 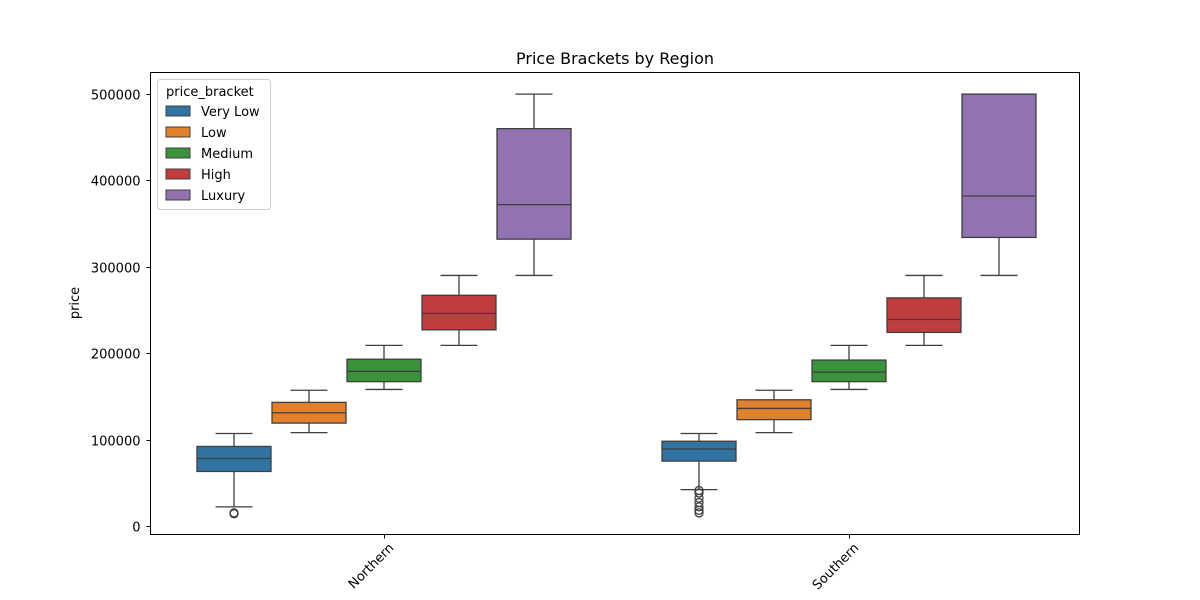 I want to click on chart-title: Price Brackets by Region, so click(x=615, y=58).